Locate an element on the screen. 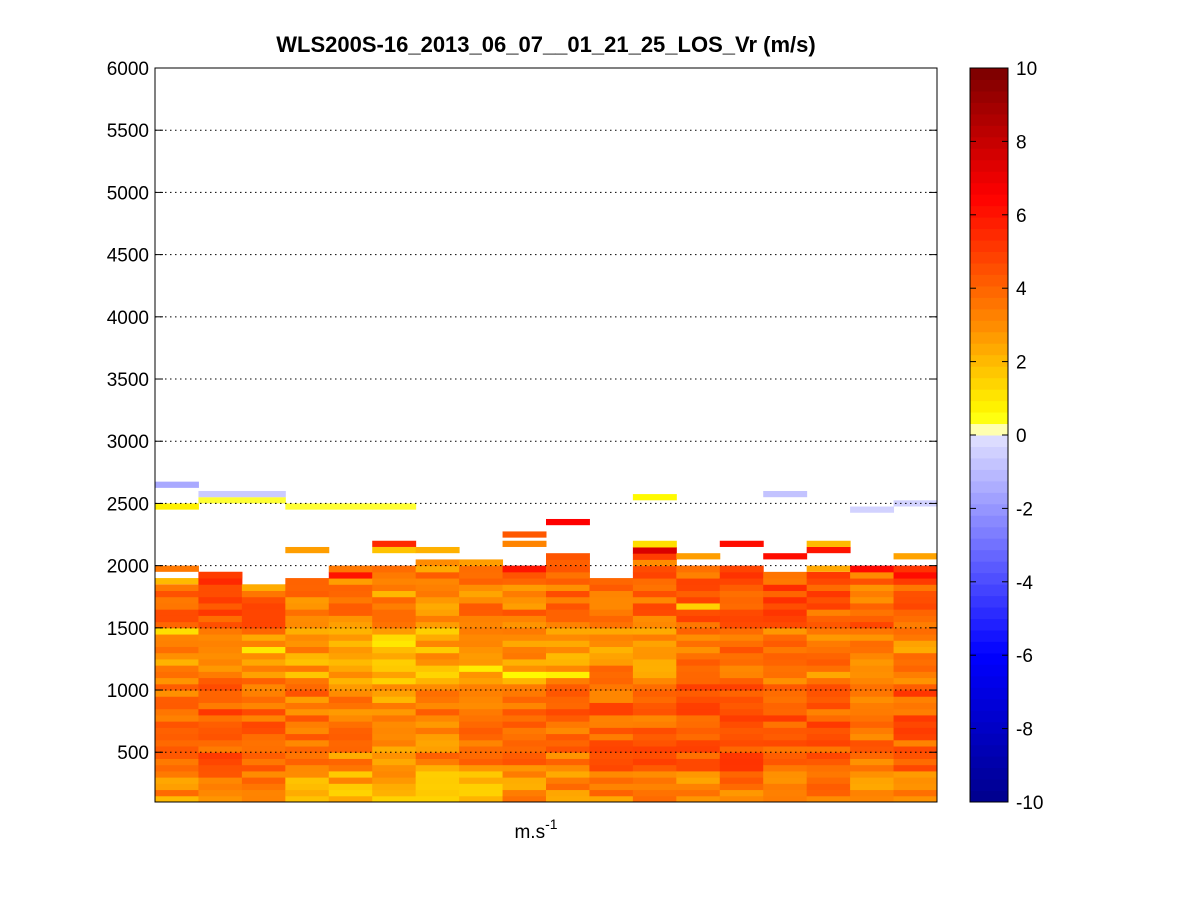 This screenshot has width=1201, height=901. y-tick-label: 3000 is located at coordinates (128, 442).